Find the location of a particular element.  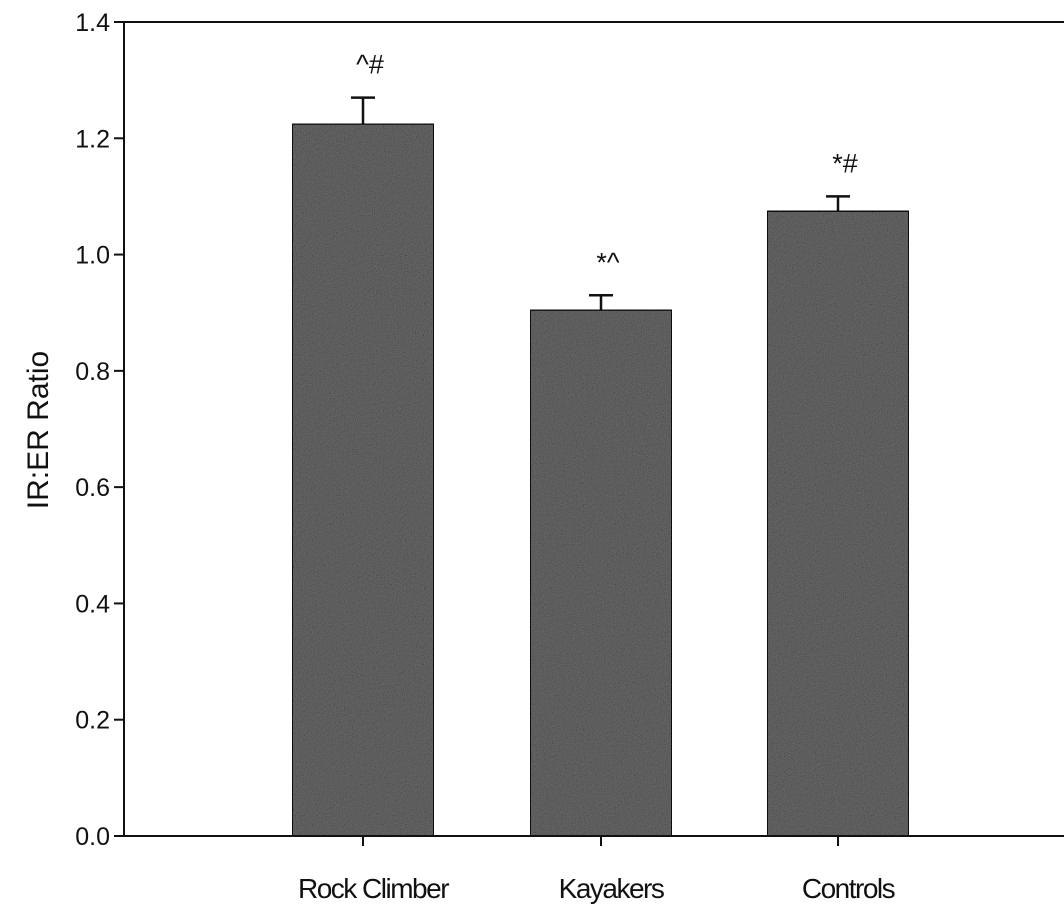

y-tick-label: 0.6 is located at coordinates (92, 488).